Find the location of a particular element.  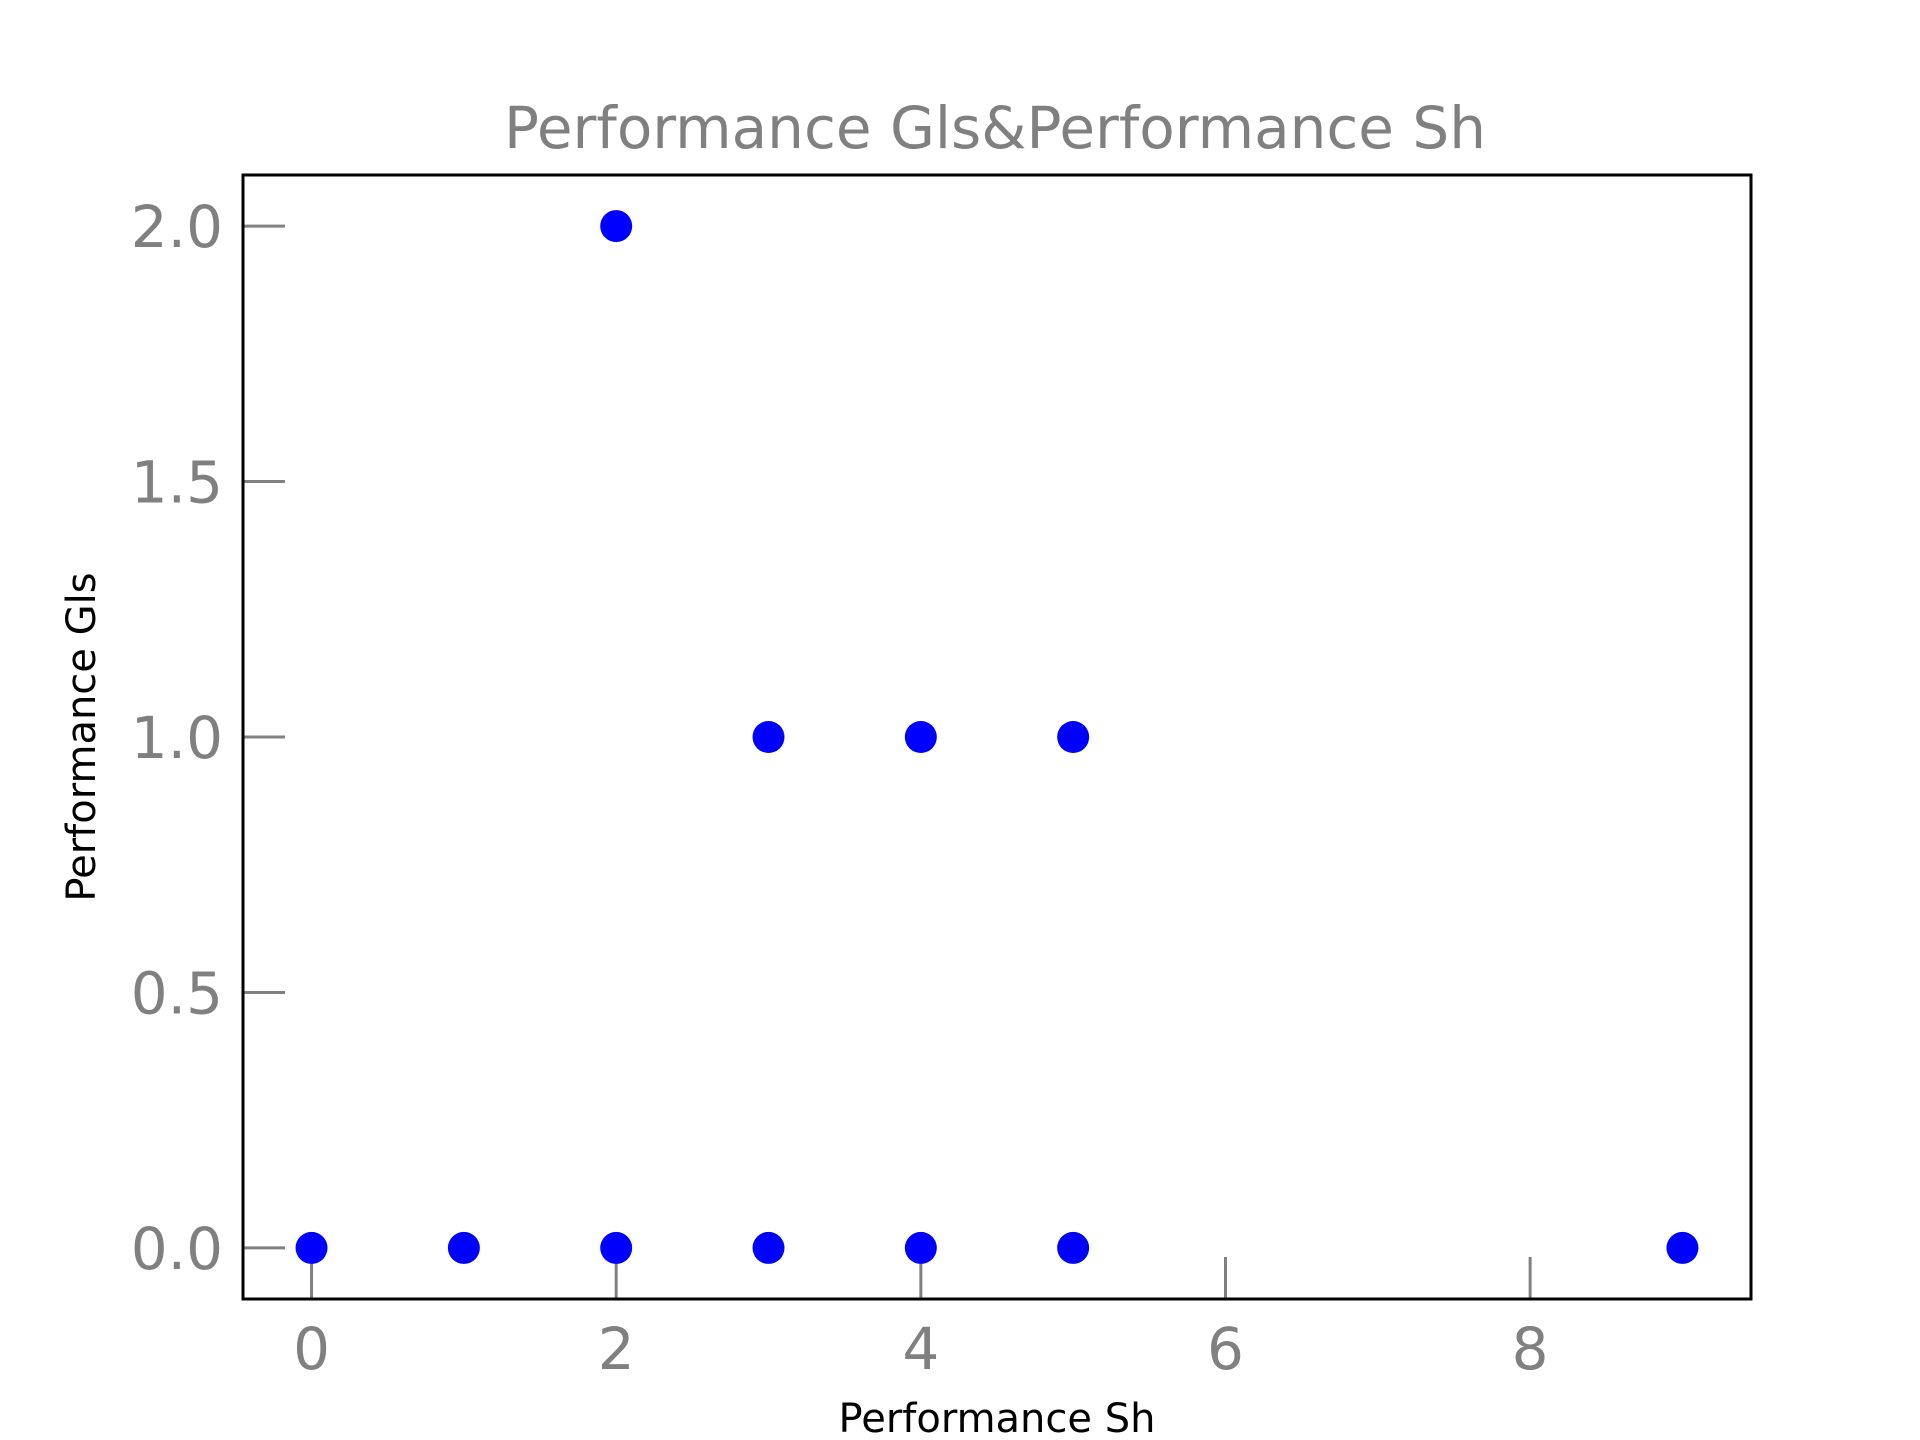

x-tick-label: 8 is located at coordinates (1530, 1349).